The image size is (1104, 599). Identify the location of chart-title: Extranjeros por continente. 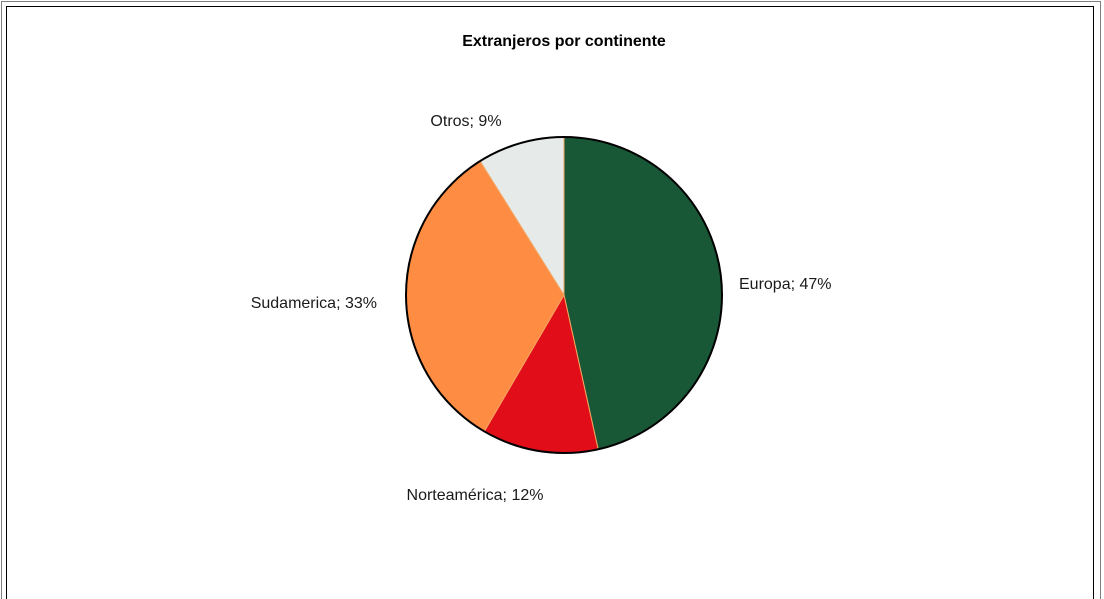
(564, 41).